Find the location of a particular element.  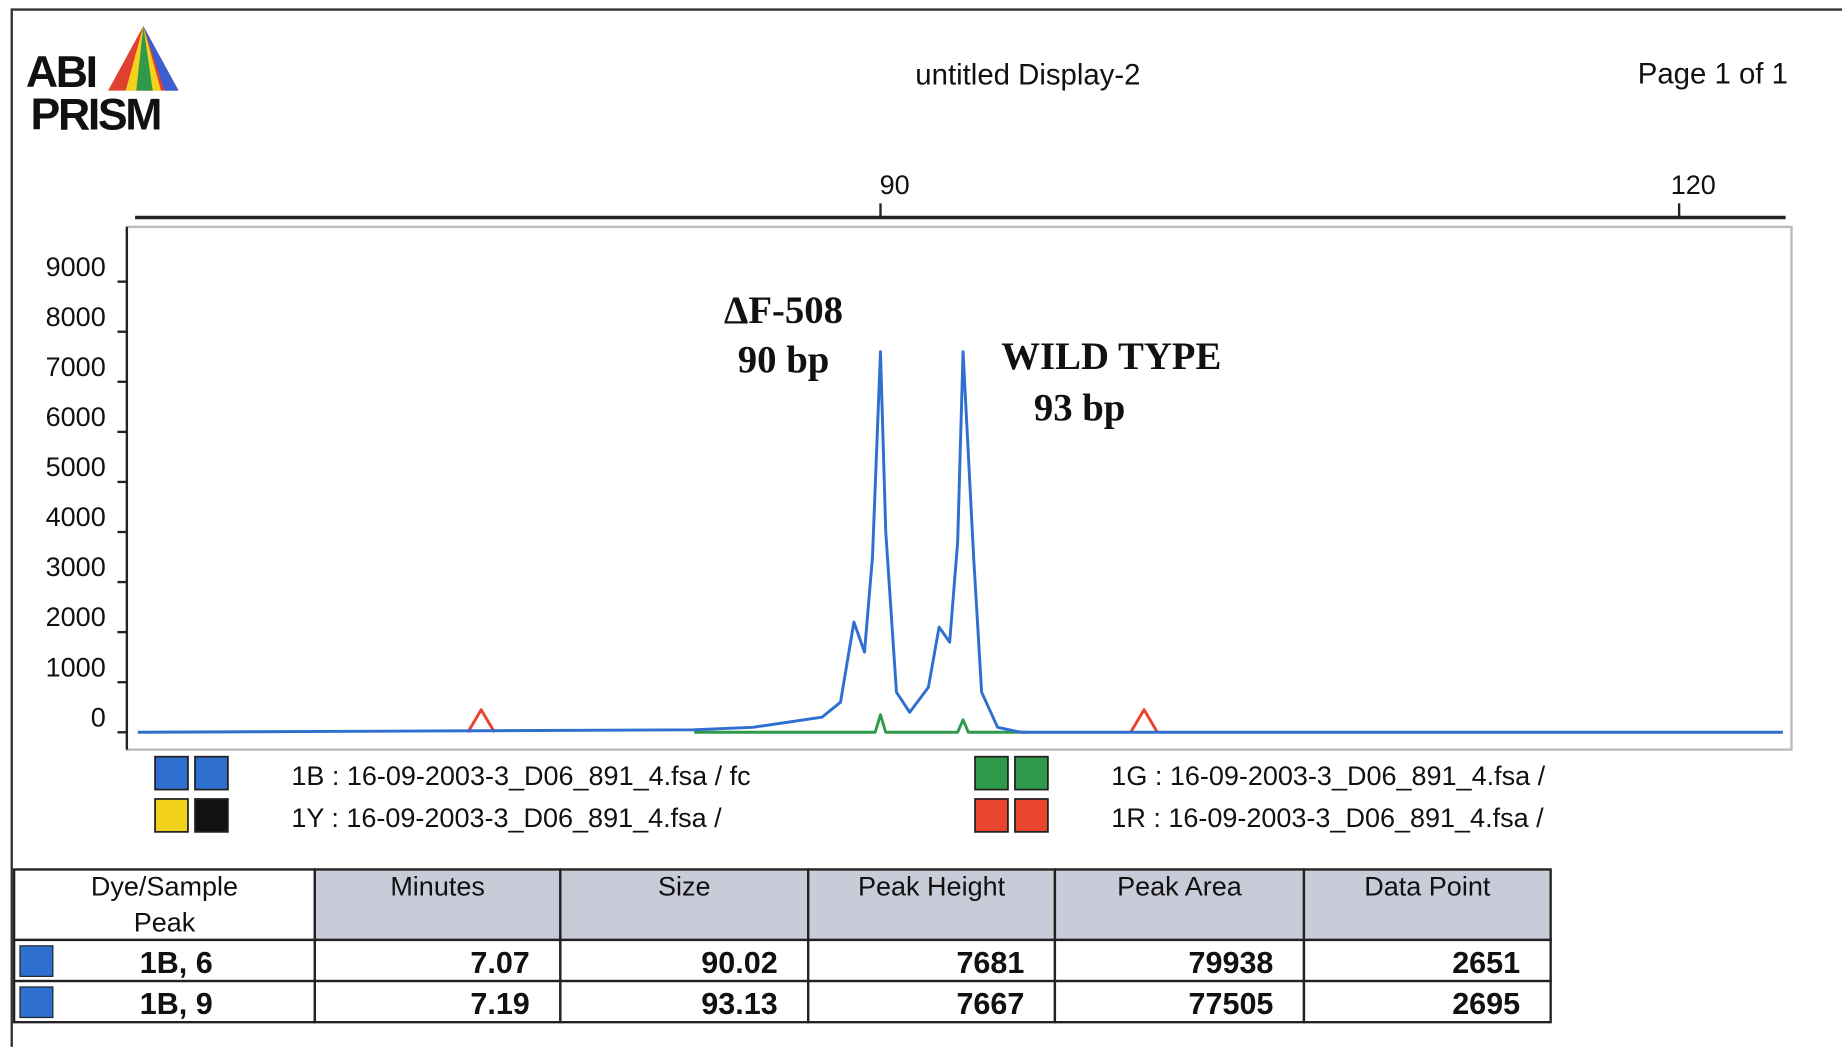

peak-annotation: ΔF-508 is located at coordinates (783, 310).